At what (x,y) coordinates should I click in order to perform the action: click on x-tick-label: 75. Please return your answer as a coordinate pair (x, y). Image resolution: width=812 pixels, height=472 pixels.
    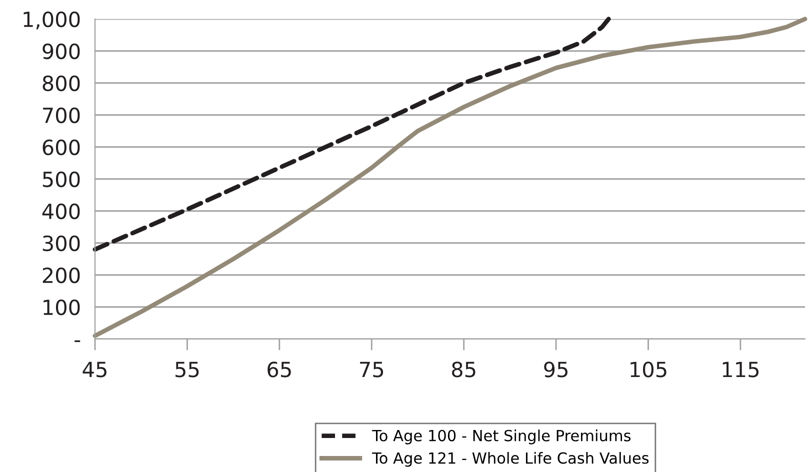
    Looking at the image, I should click on (372, 370).